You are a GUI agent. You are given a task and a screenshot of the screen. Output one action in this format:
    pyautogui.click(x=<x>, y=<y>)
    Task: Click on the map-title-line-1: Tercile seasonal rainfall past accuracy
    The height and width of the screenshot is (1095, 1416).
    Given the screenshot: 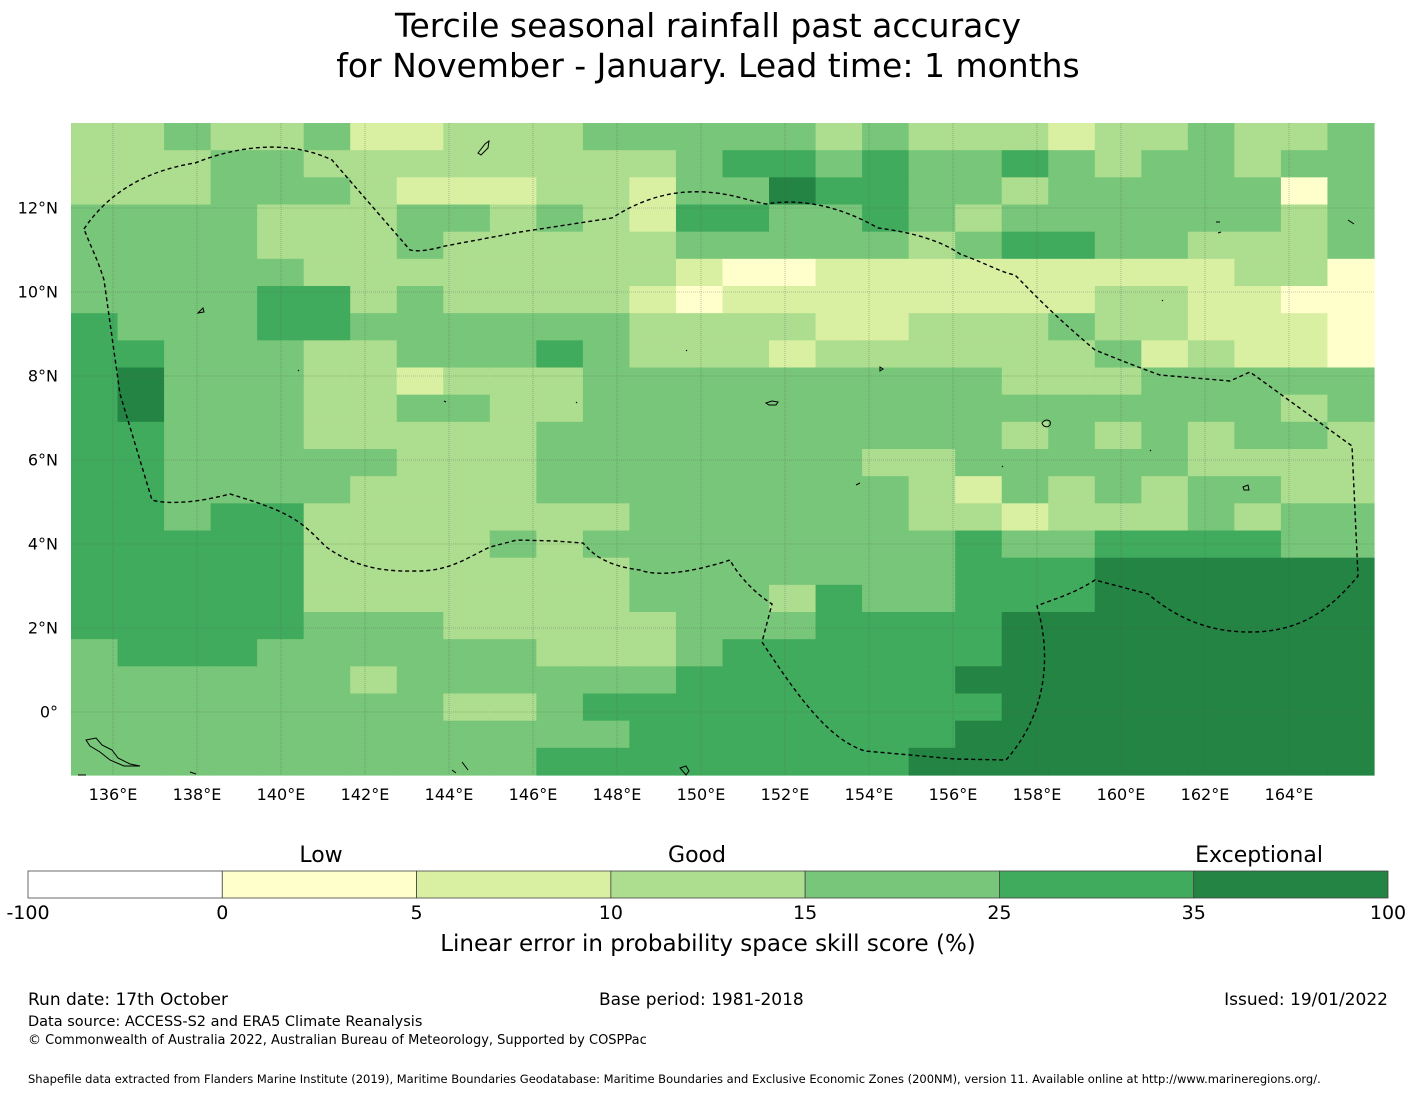 What is the action you would take?
    pyautogui.click(x=708, y=25)
    